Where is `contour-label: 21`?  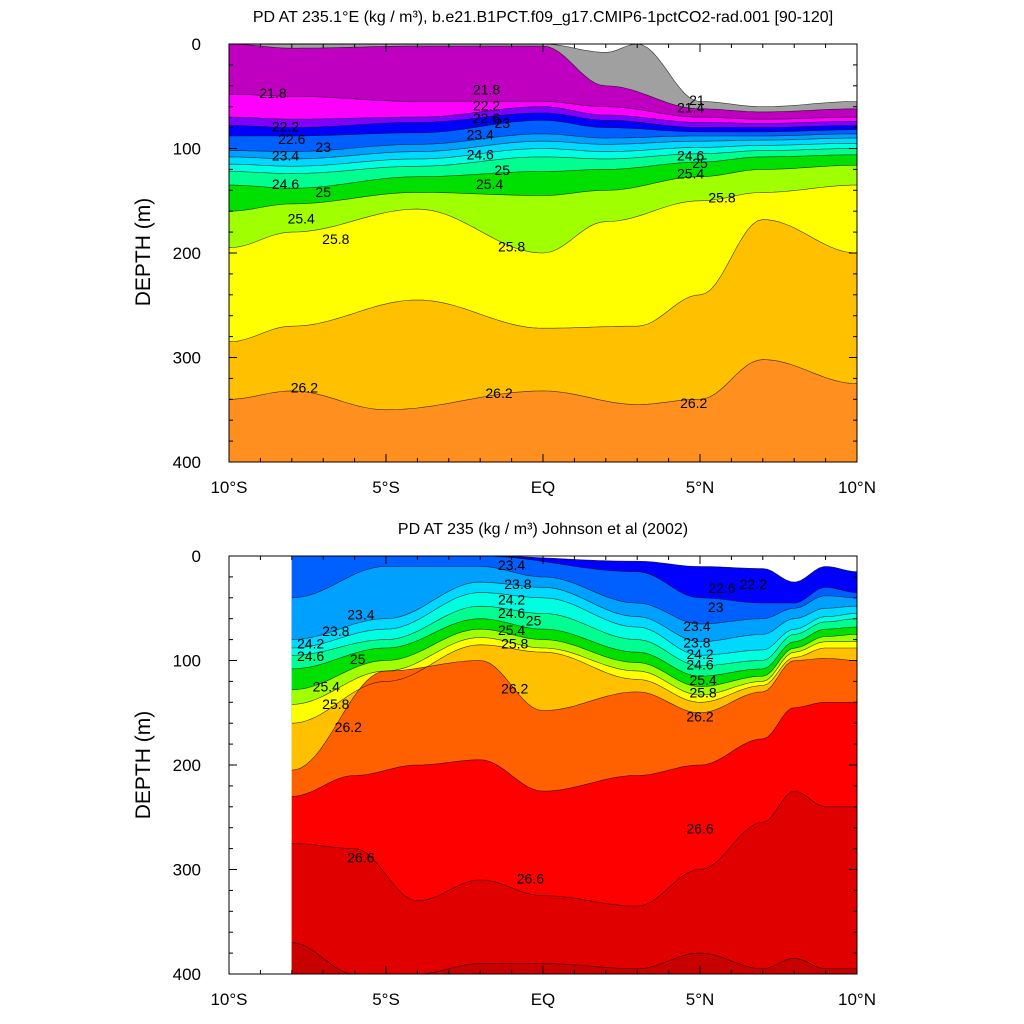 contour-label: 21 is located at coordinates (697, 100).